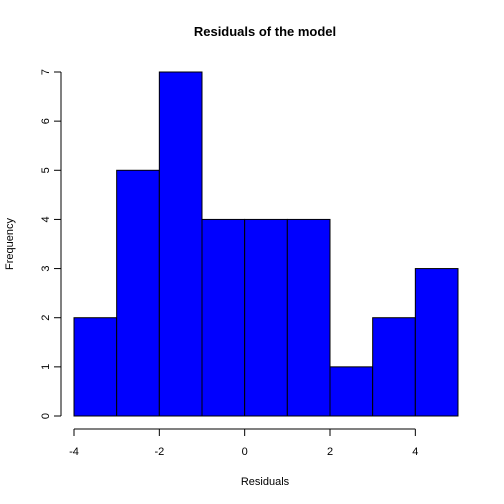 The height and width of the screenshot is (504, 504). Describe the element at coordinates (46, 318) in the screenshot. I see `y-tick-label: 2` at that location.